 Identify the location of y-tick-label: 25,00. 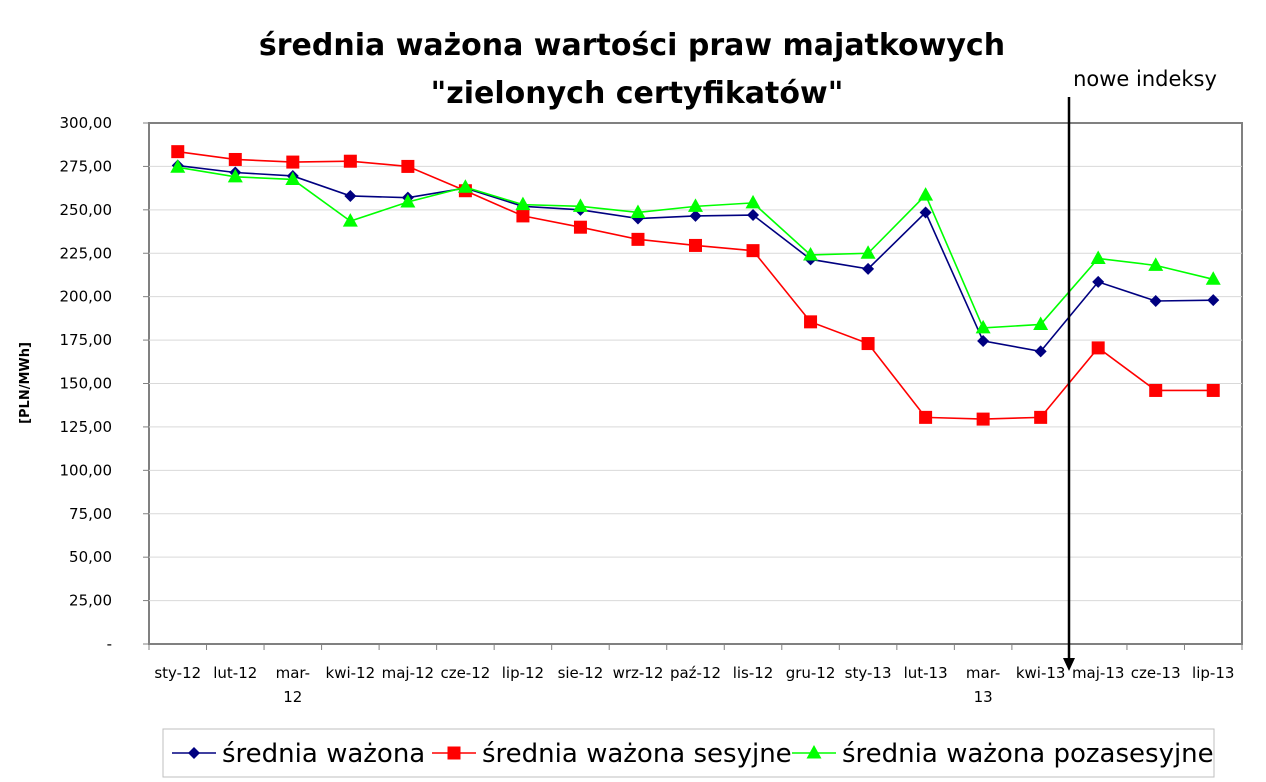
(90, 601).